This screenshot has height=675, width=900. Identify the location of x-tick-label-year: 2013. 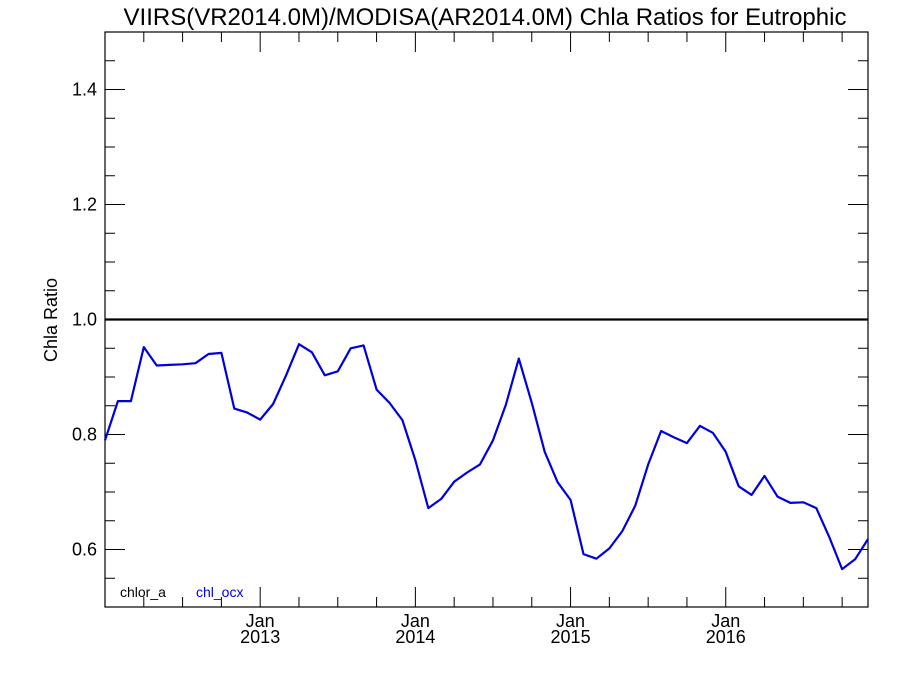
(260, 637).